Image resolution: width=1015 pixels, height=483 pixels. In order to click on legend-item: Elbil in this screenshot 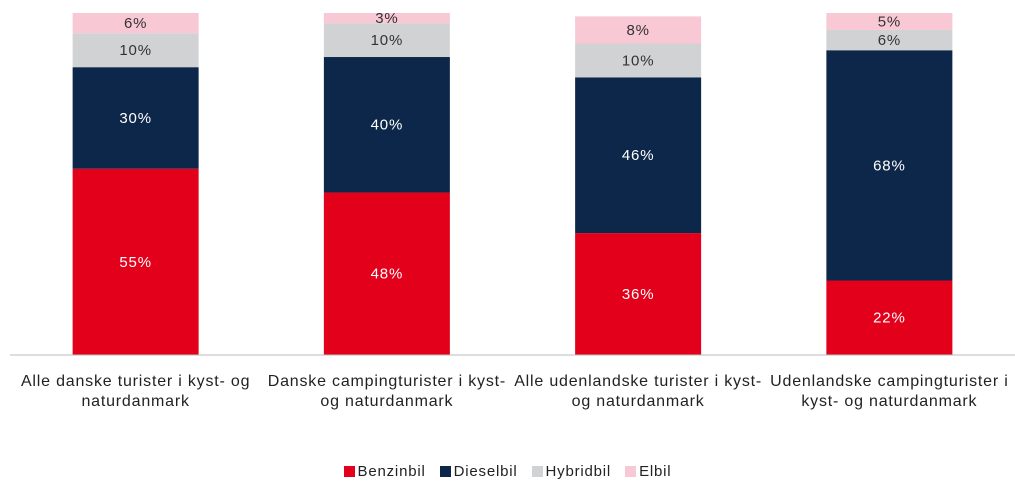, I will do `click(648, 471)`.